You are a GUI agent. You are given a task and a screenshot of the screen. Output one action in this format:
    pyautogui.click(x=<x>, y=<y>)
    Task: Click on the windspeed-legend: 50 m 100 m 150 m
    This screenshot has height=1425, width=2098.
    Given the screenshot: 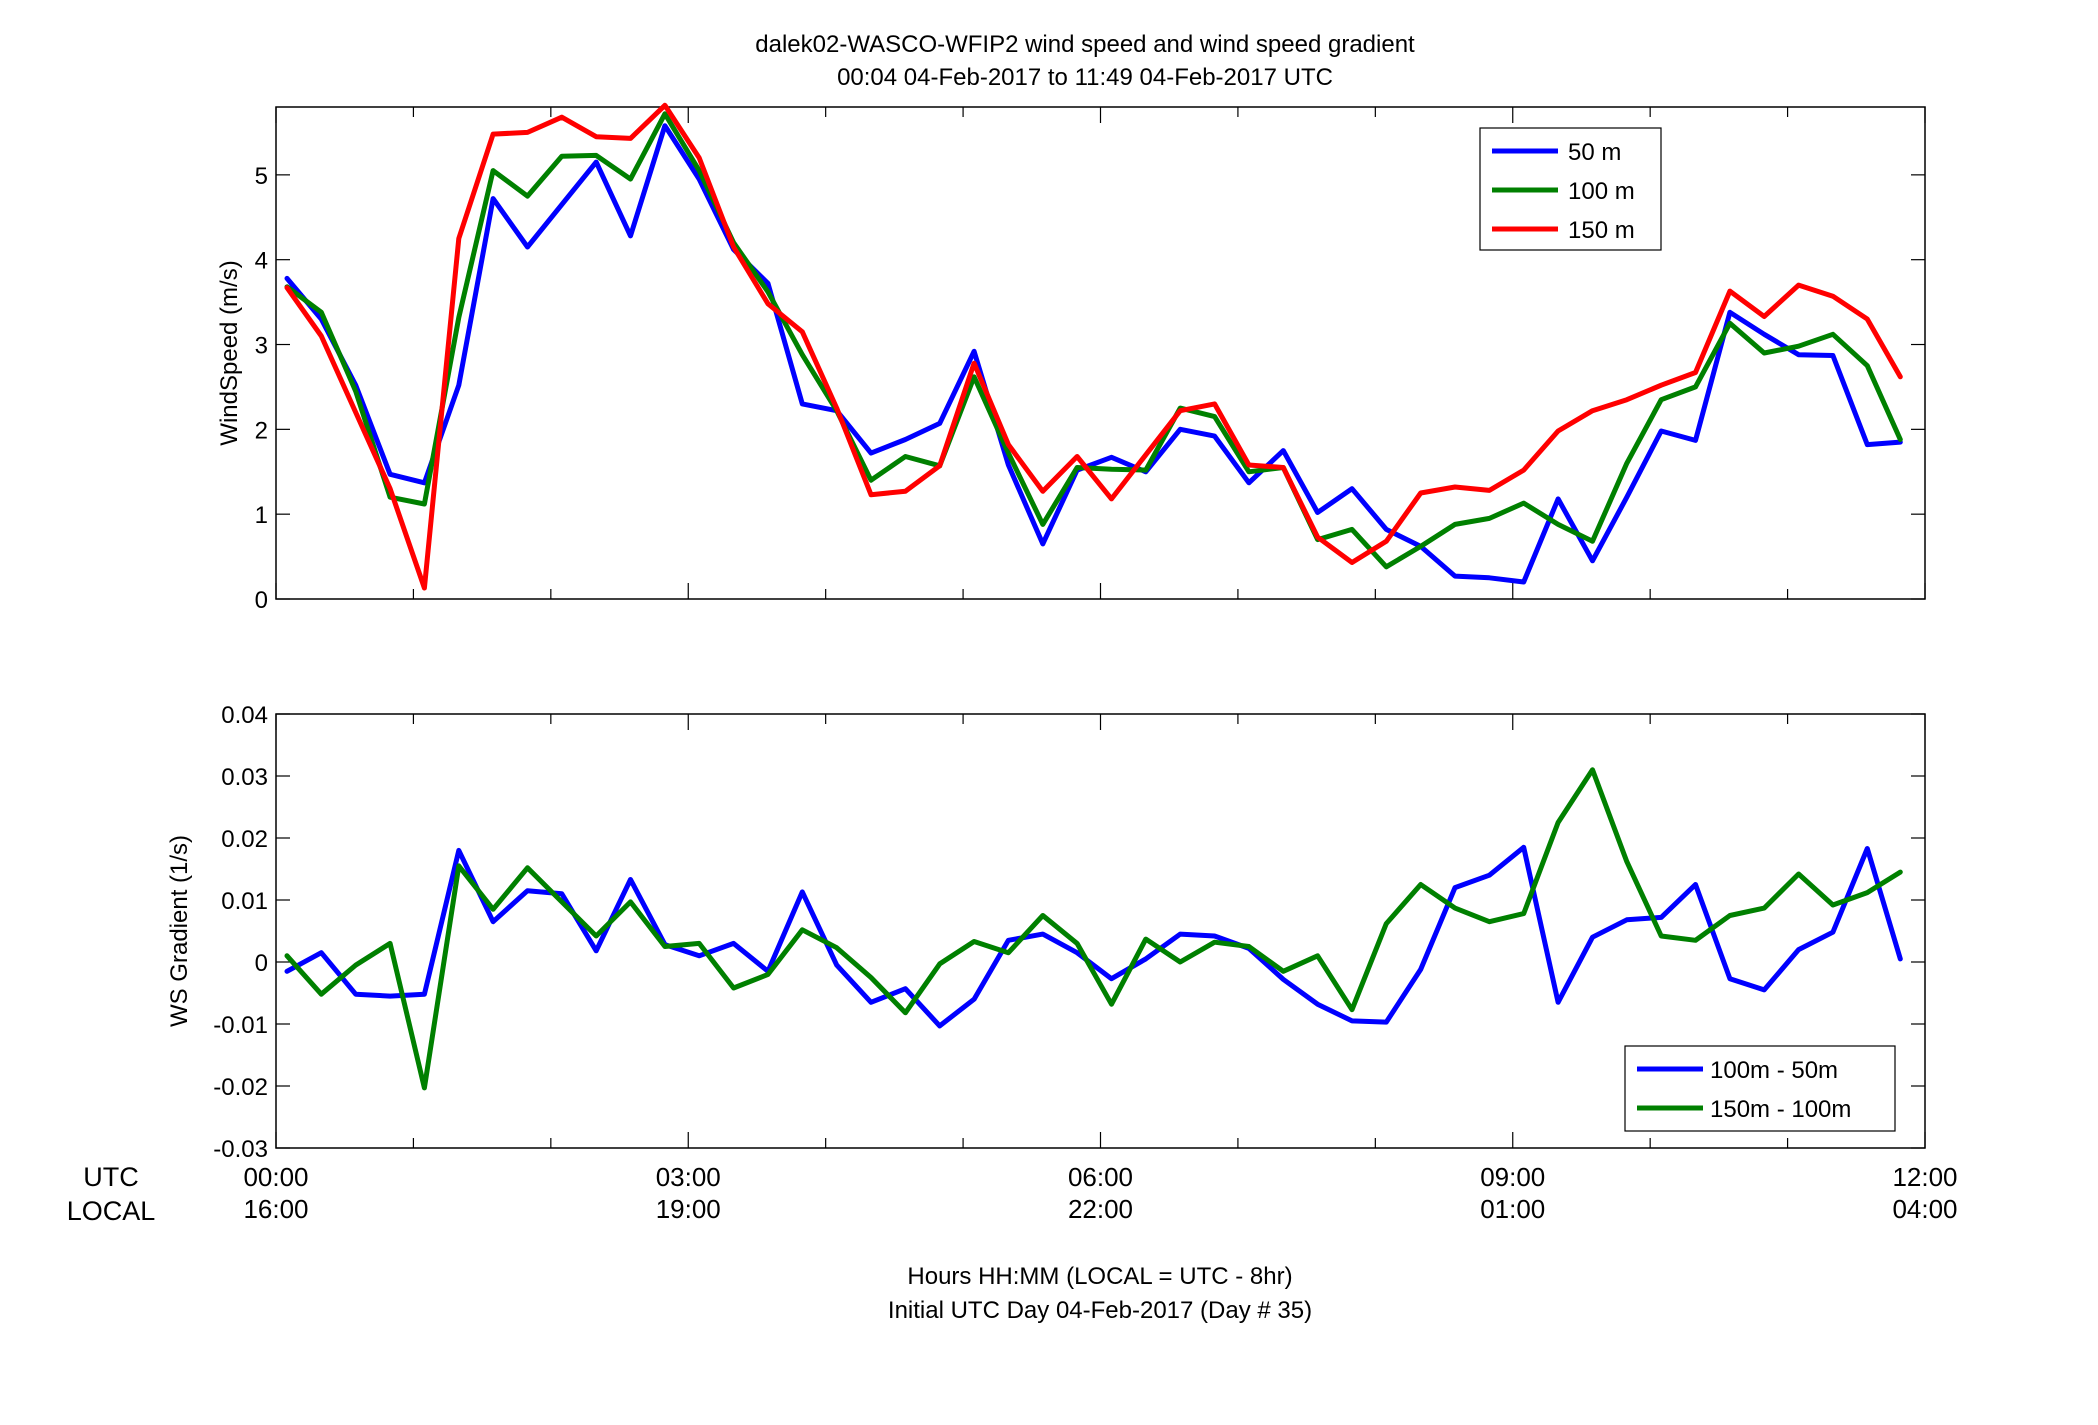 What is the action you would take?
    pyautogui.click(x=1570, y=189)
    